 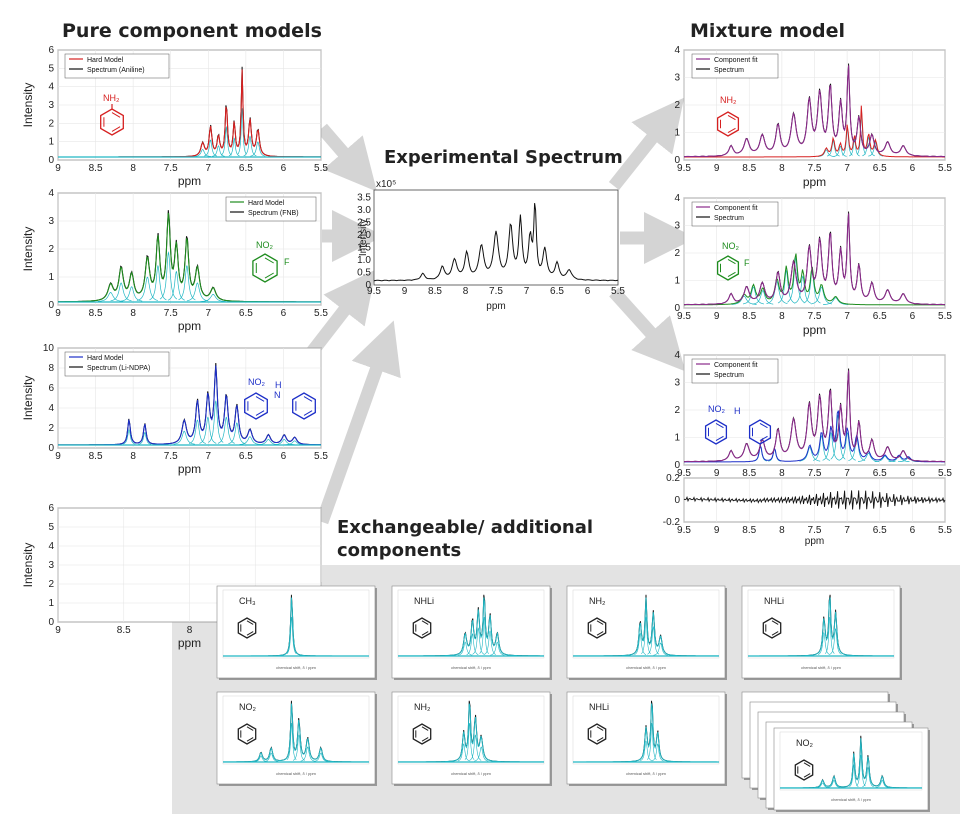 What do you see at coordinates (496, 291) in the screenshot?
I see `experimental-xtick: 7.5` at bounding box center [496, 291].